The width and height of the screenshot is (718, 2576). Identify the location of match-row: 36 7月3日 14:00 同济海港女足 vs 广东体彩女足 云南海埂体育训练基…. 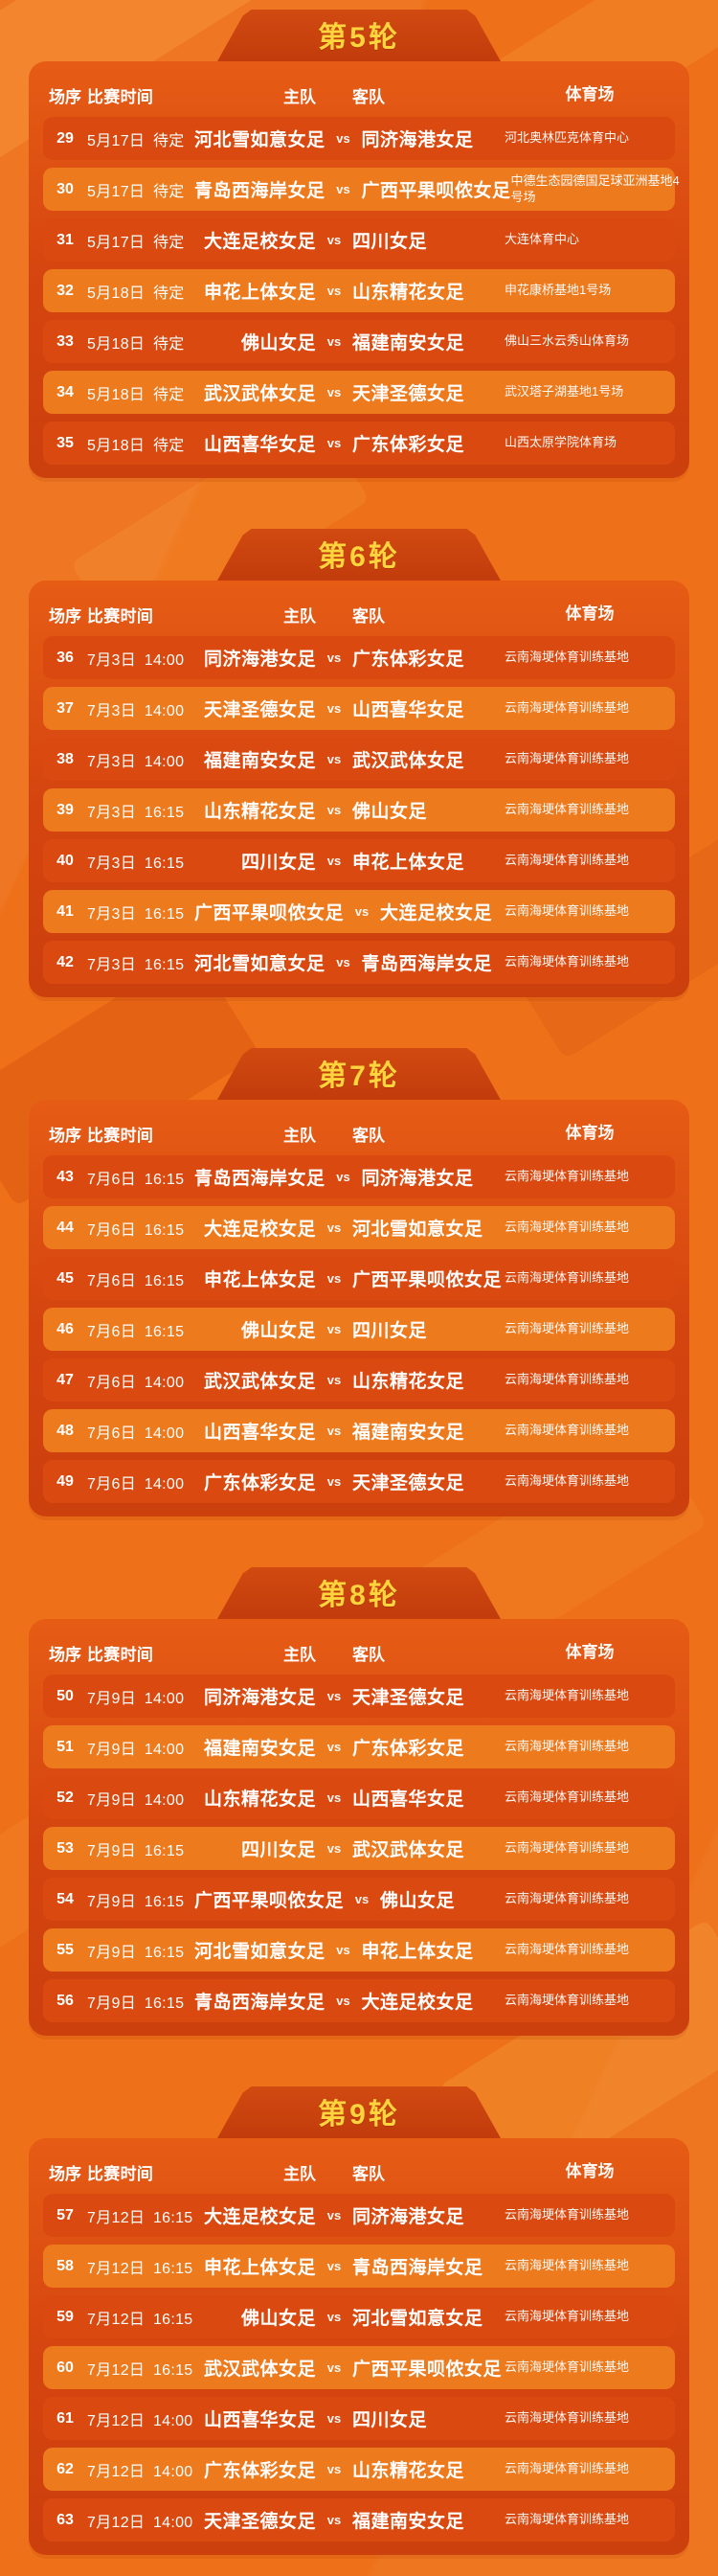
(359, 657).